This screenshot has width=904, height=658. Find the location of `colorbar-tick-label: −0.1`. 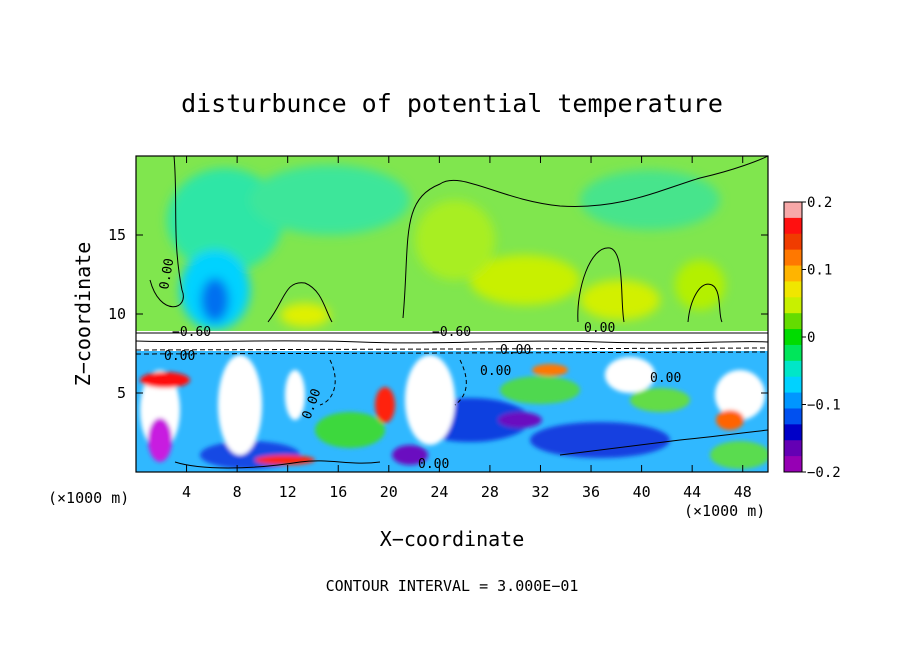

colorbar-tick-label: −0.1 is located at coordinates (824, 406).